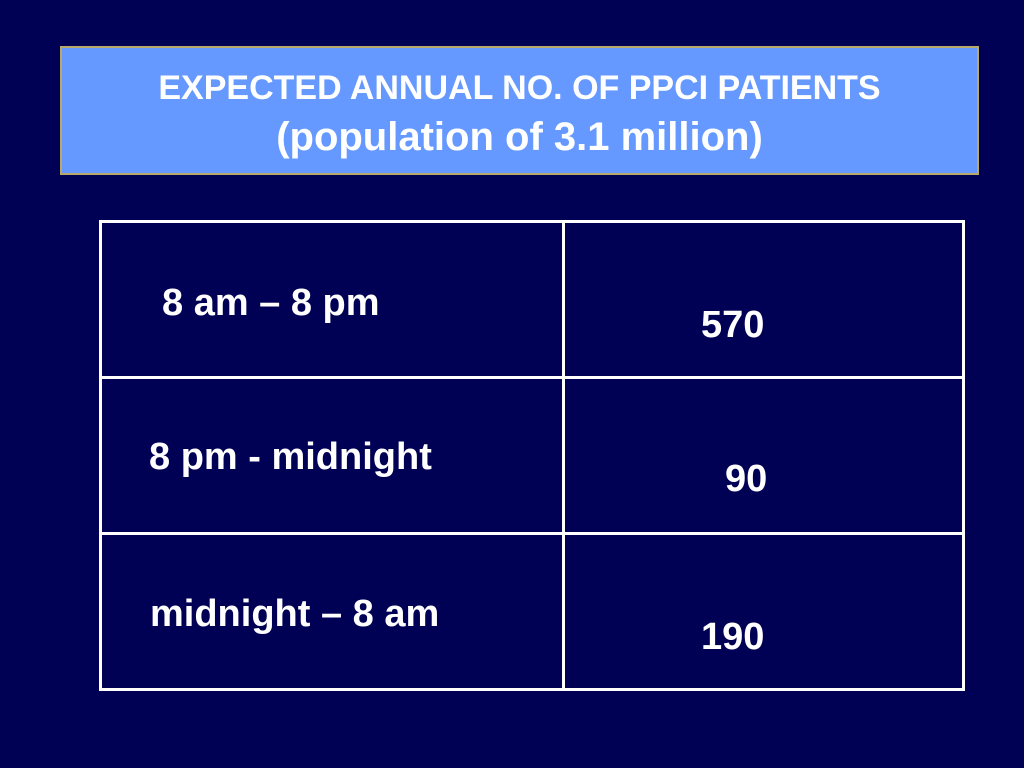  Describe the element at coordinates (746, 479) in the screenshot. I see `patients-value: 90` at that location.